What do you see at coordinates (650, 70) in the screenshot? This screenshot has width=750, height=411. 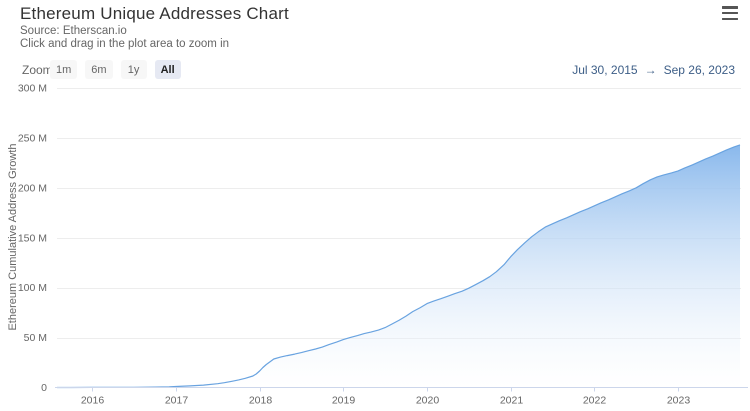 I see `arrow-right-icon: →` at bounding box center [650, 70].